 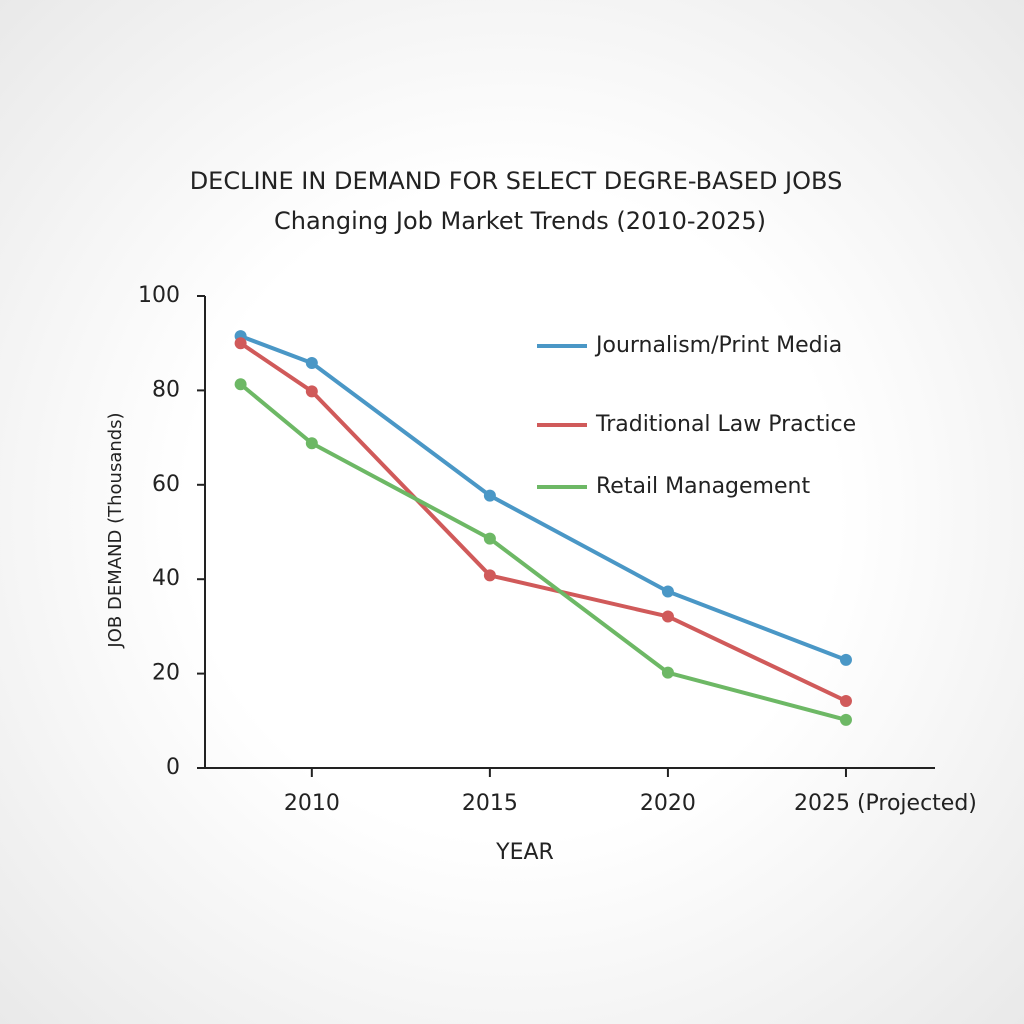 What do you see at coordinates (173, 767) in the screenshot?
I see `y-tick-label: 0` at bounding box center [173, 767].